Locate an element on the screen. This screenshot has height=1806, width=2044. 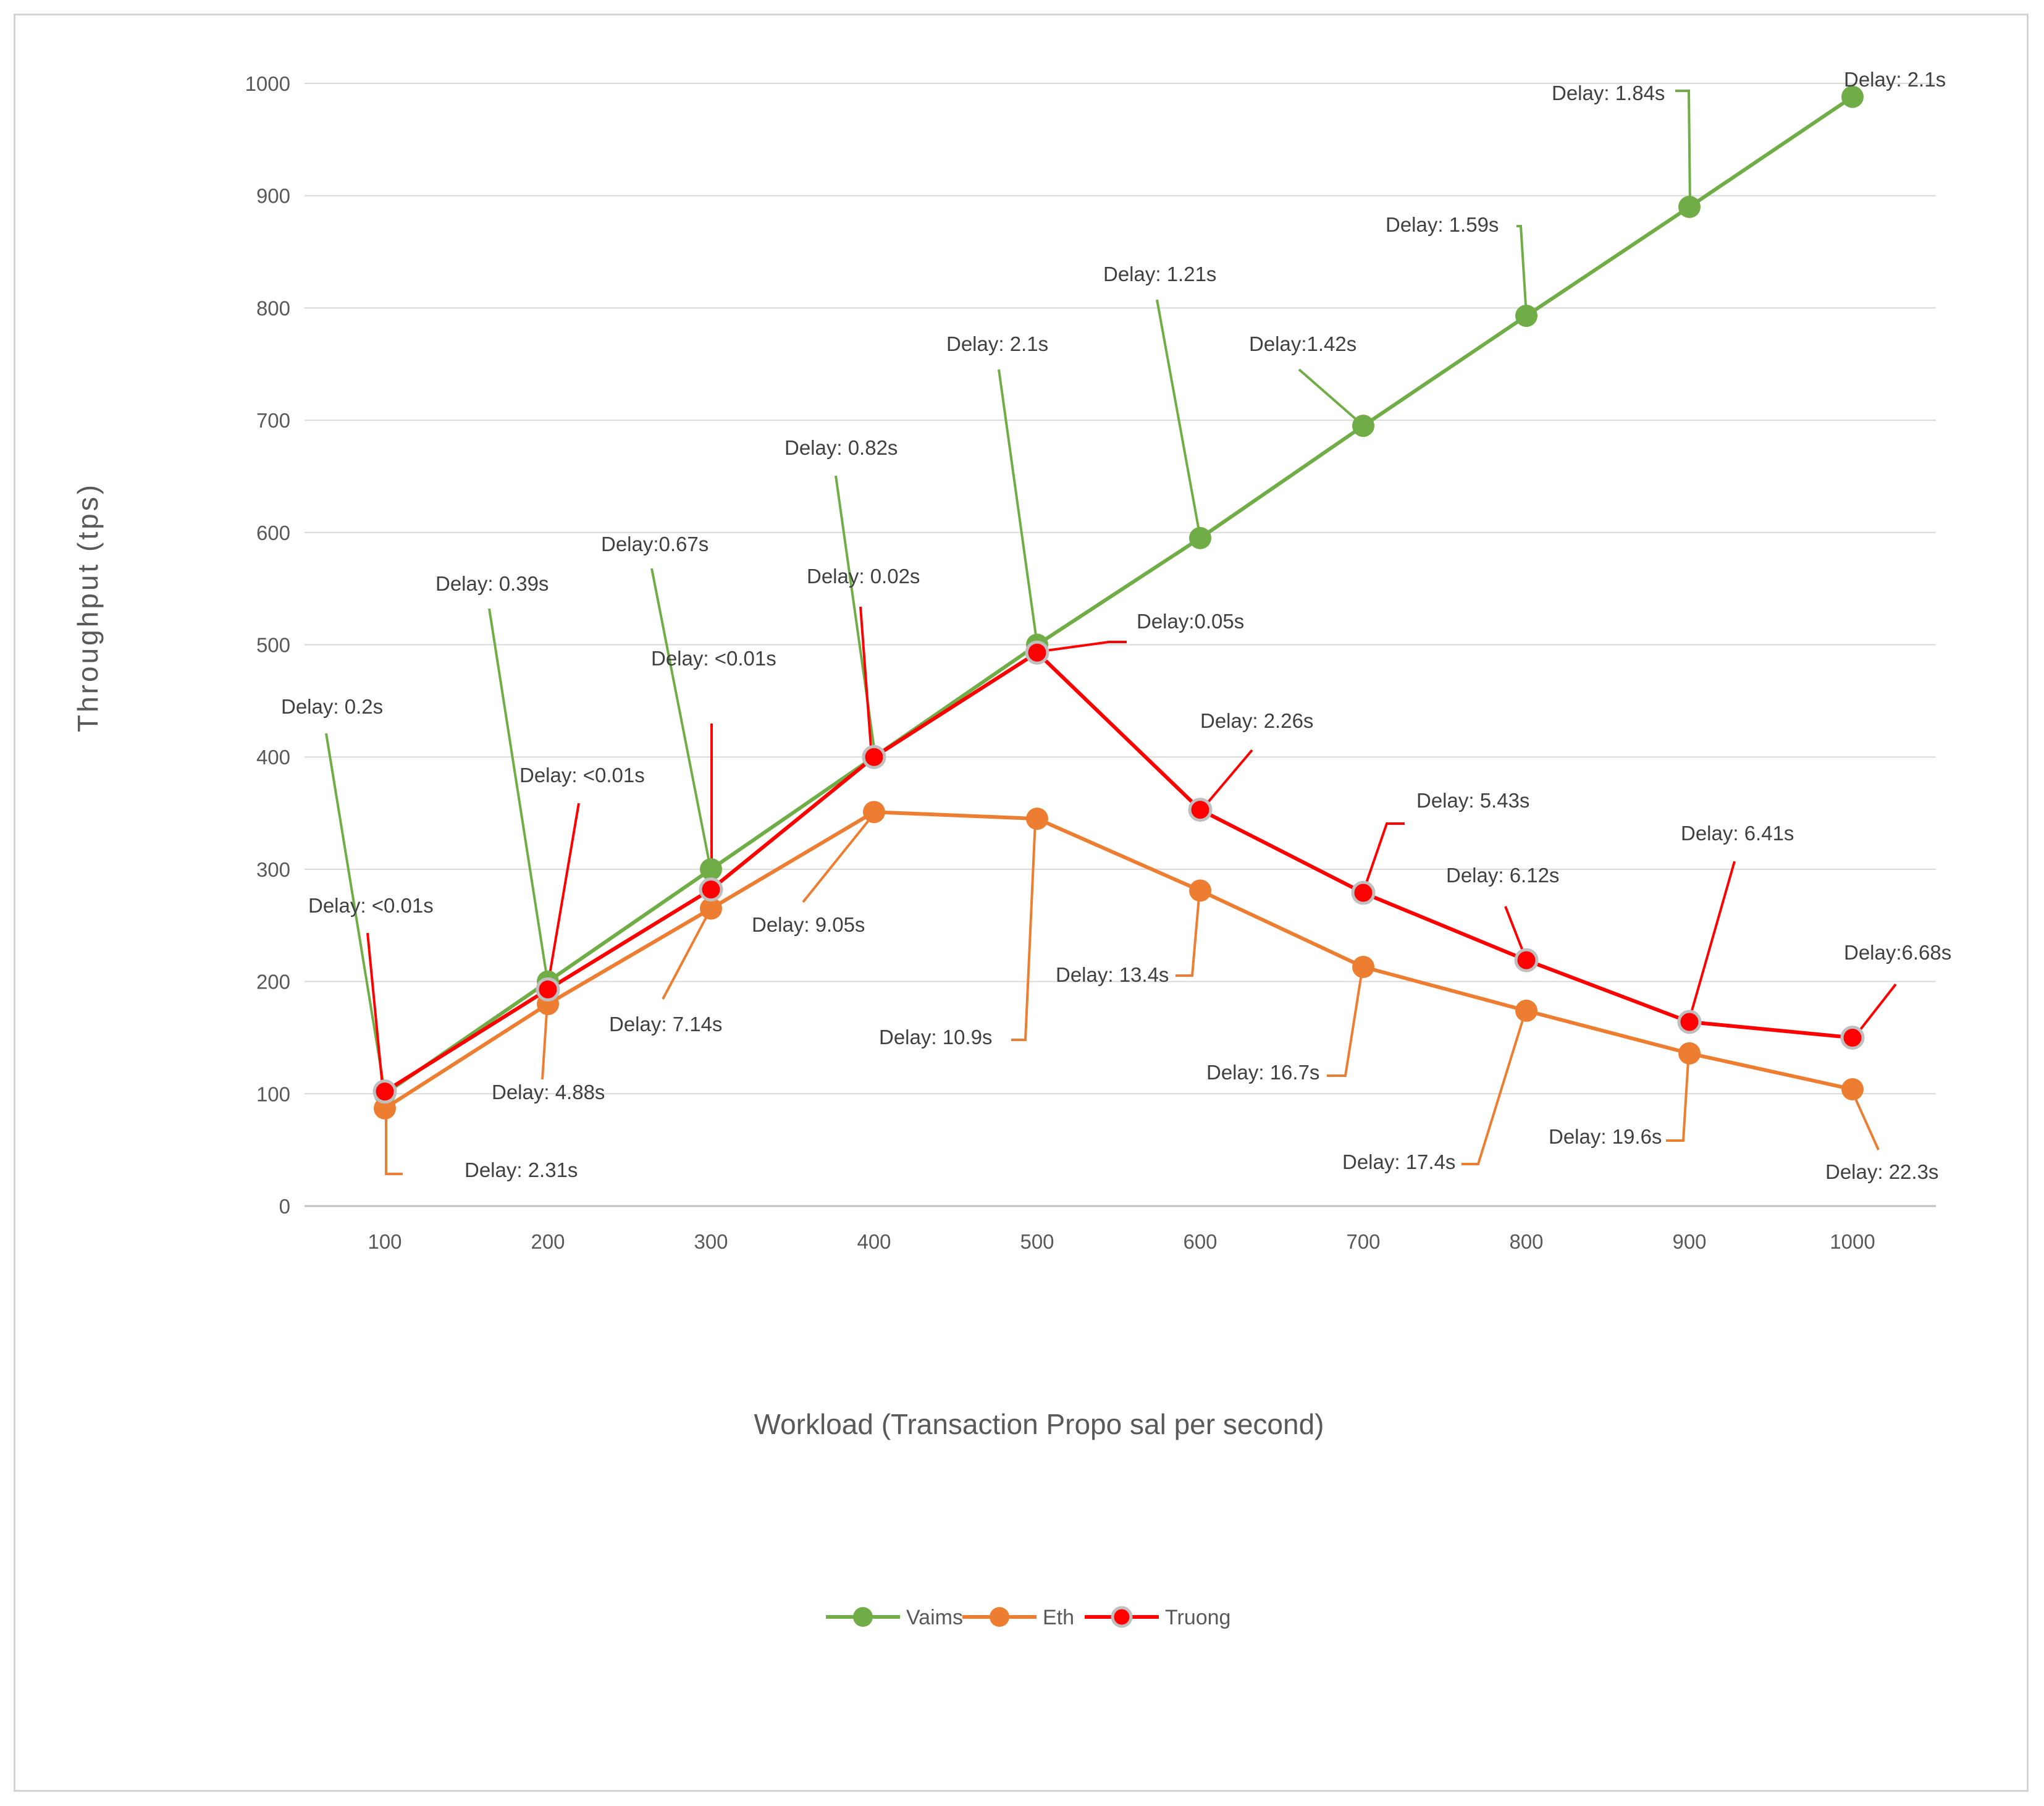
x-tick-label: 600 is located at coordinates (1200, 1241).